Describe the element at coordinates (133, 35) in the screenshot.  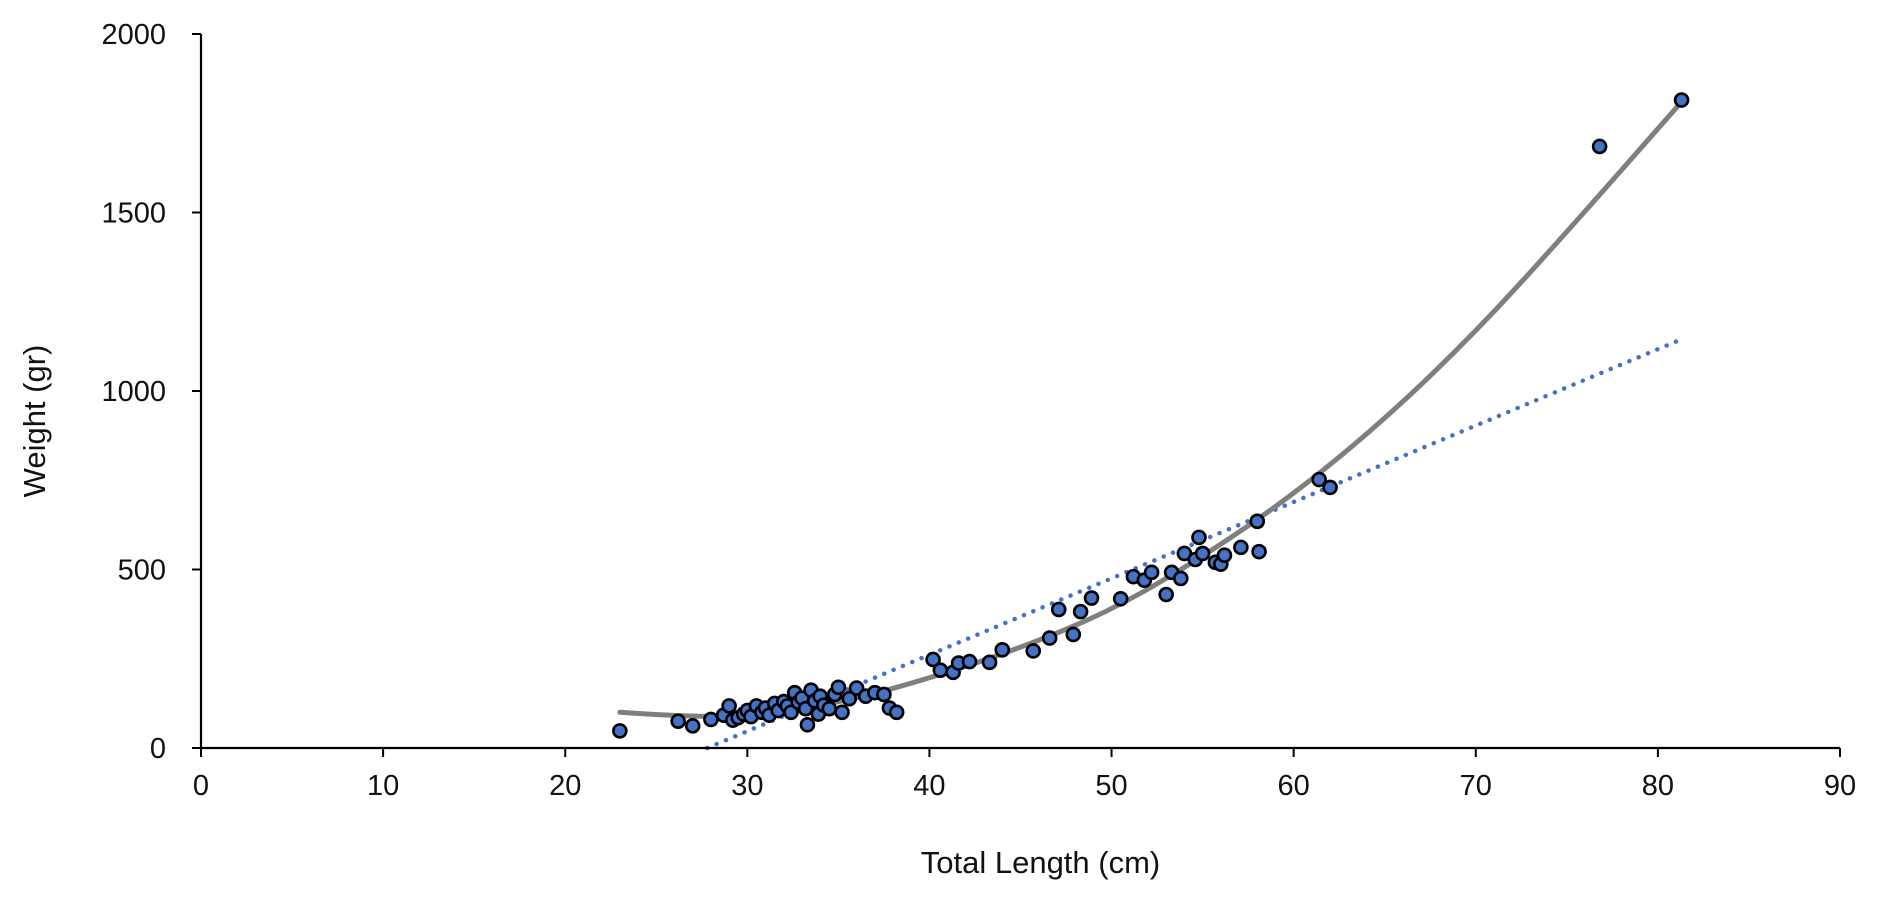
I see `y-tick-label: 2000` at that location.